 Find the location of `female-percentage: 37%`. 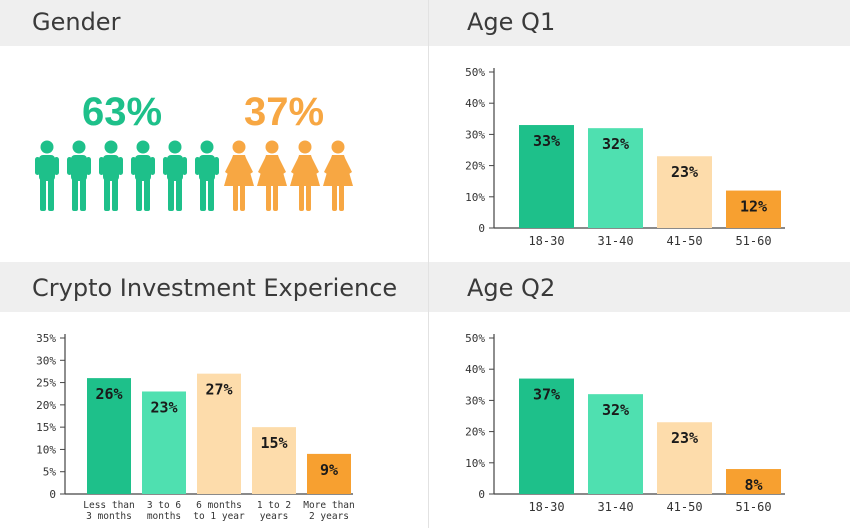

female-percentage: 37% is located at coordinates (284, 112).